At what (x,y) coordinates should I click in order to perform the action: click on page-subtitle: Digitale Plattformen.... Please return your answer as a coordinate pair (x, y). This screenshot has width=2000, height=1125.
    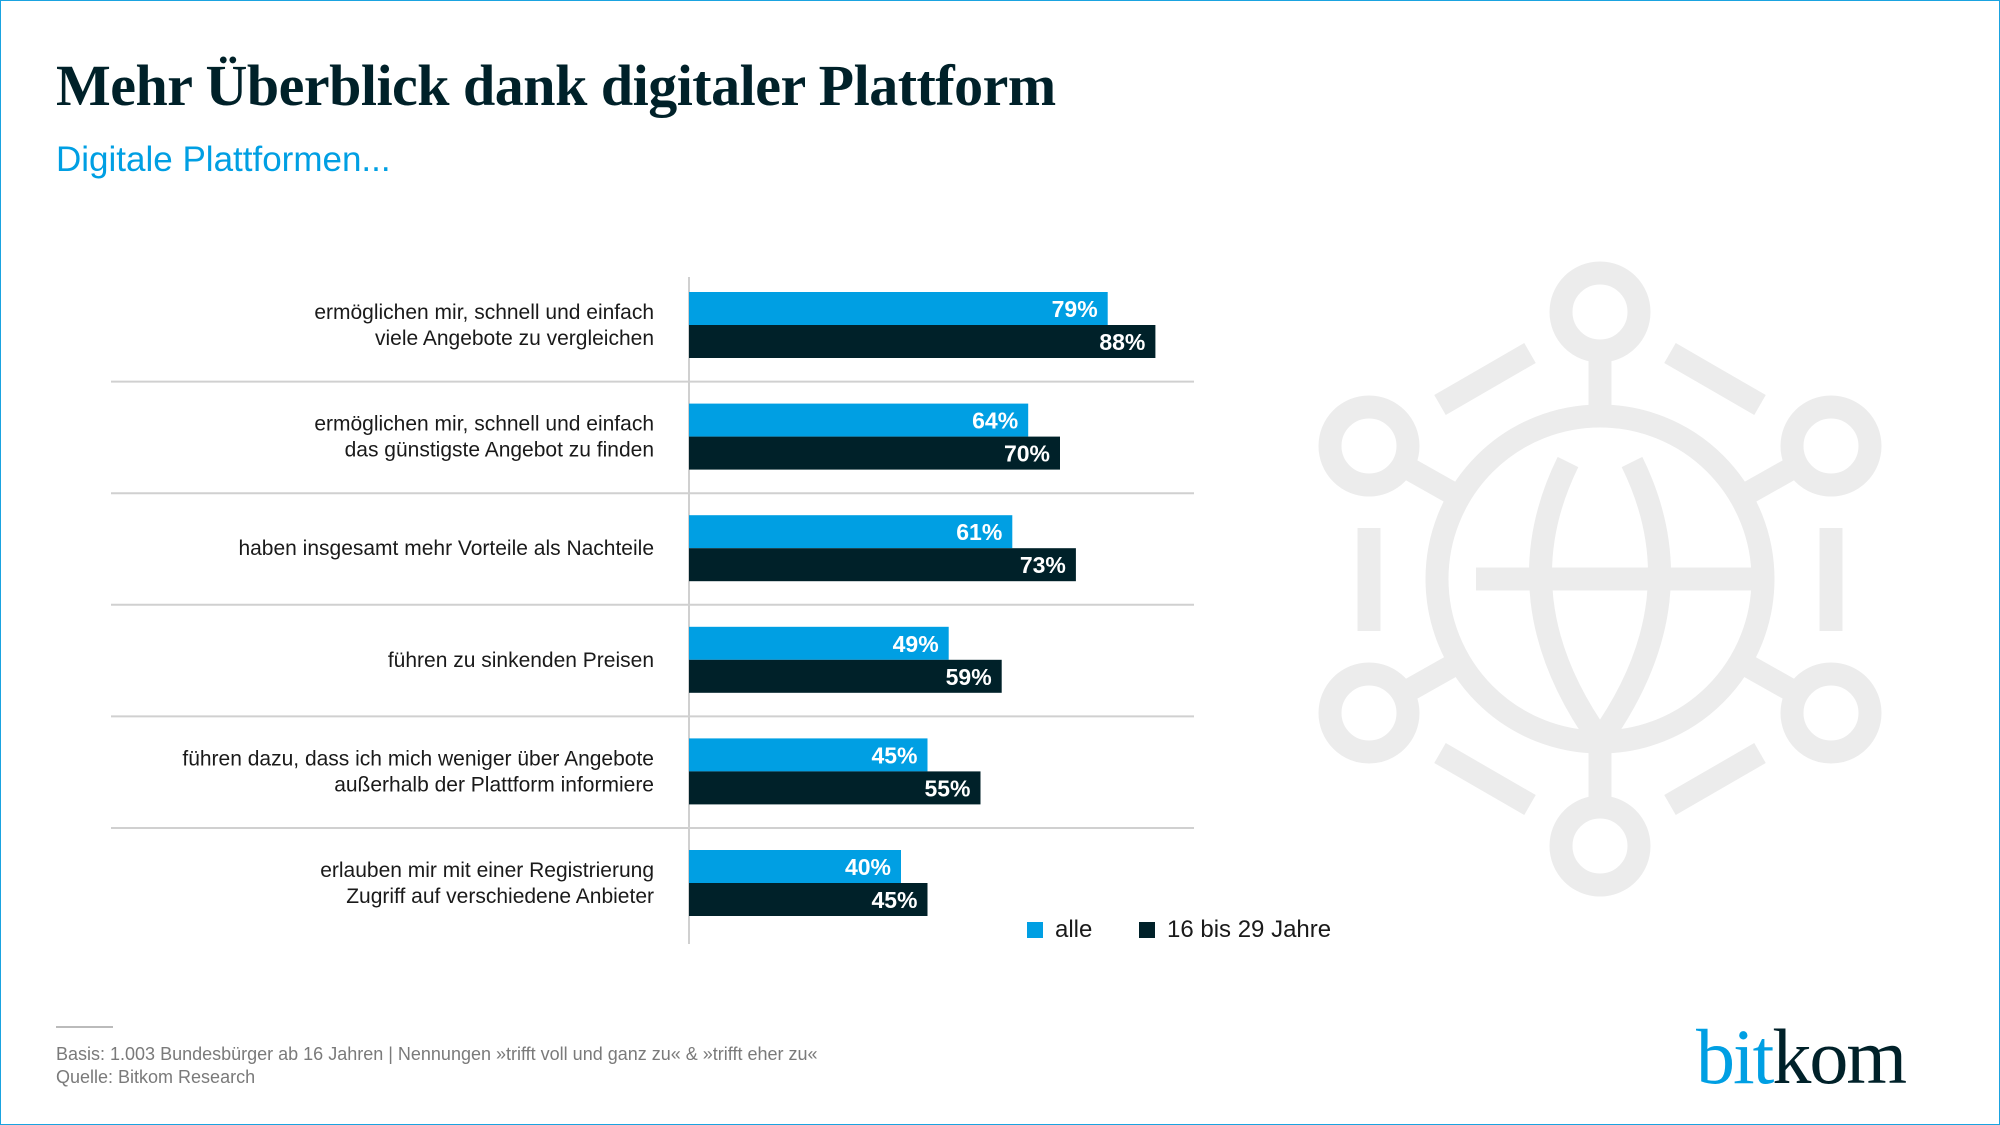
    Looking at the image, I should click on (223, 159).